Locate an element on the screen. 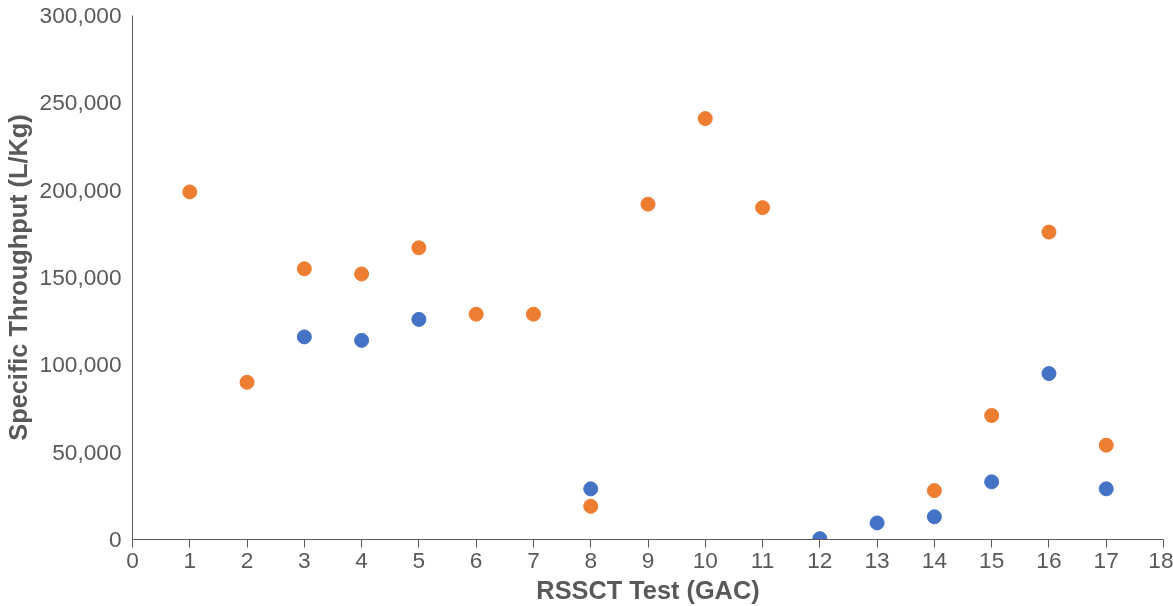 The image size is (1173, 606). x-tick-label: 13 is located at coordinates (877, 559).